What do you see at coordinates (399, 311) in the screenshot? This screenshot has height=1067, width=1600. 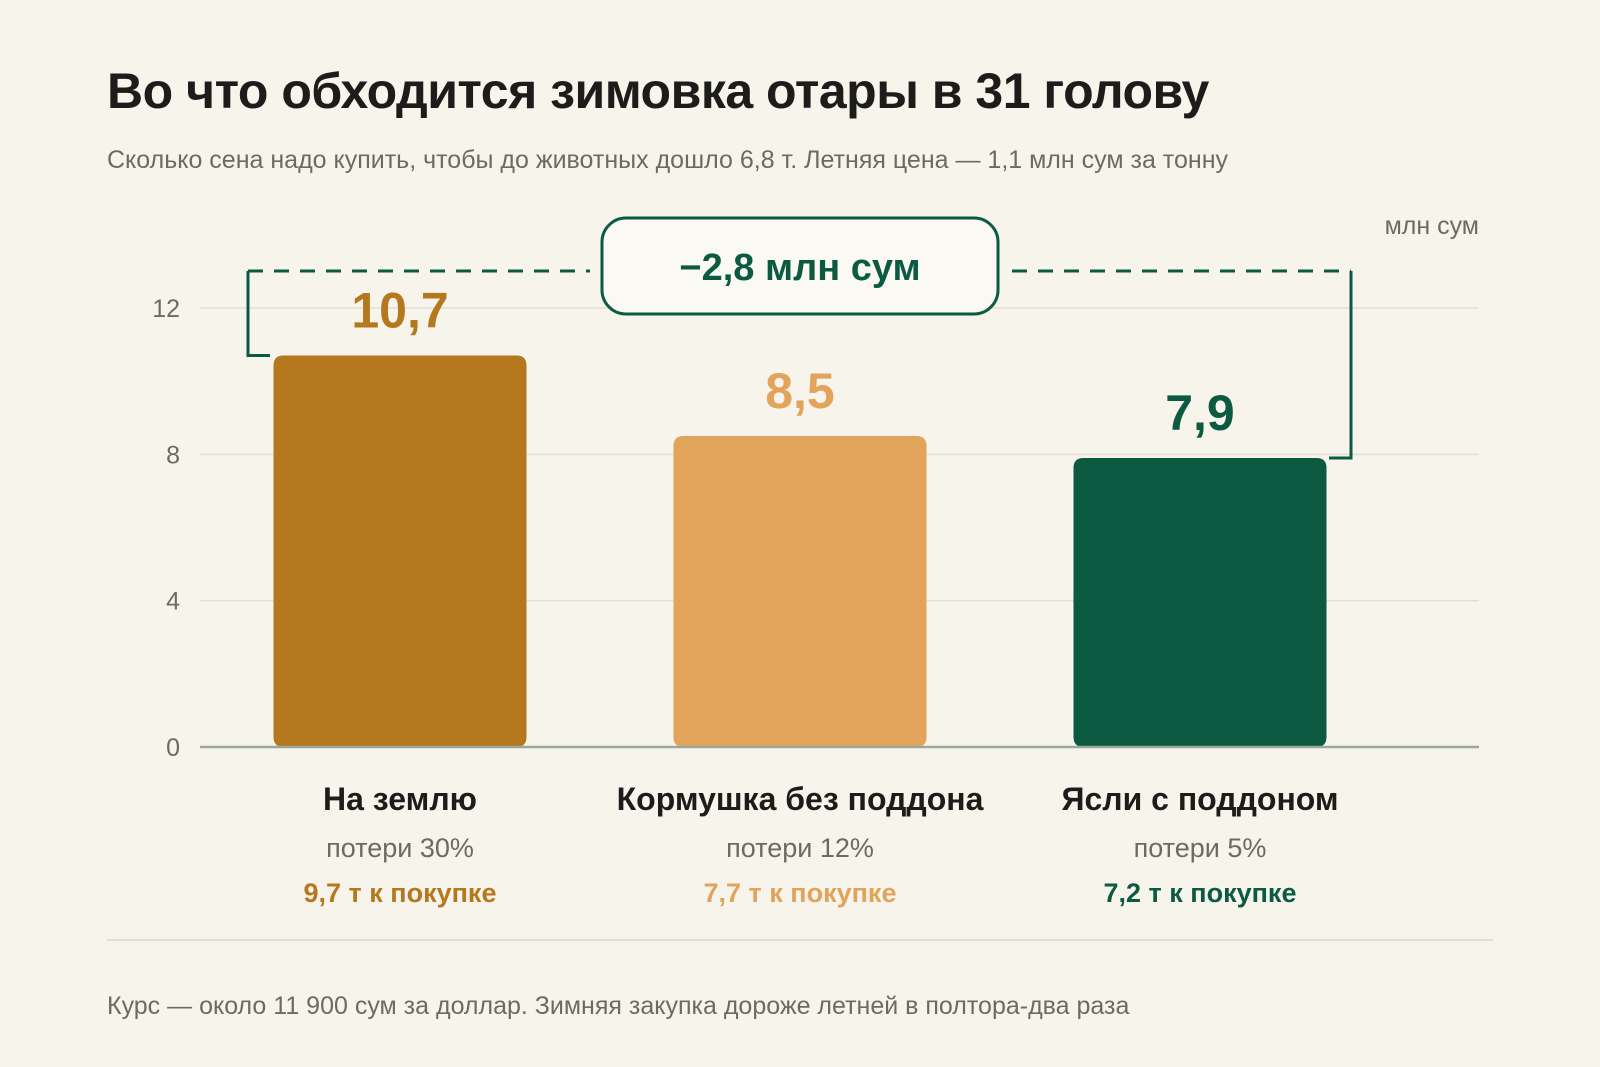 I see `bar-value-label: 10,7` at bounding box center [399, 311].